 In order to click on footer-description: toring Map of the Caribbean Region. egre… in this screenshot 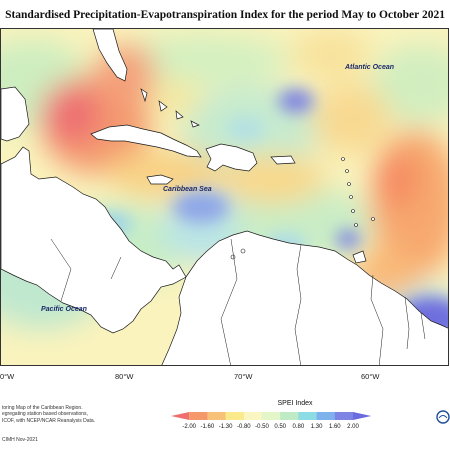, I will do `click(62, 414)`.